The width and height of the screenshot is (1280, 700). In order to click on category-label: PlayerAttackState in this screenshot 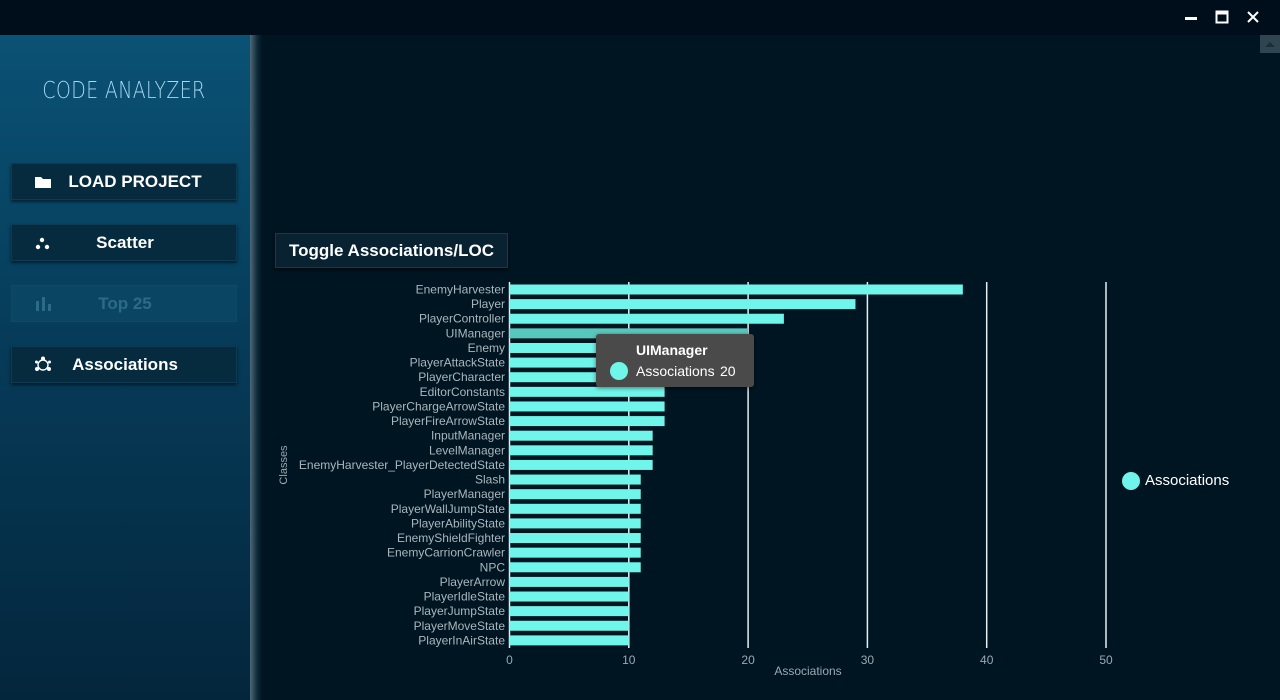, I will do `click(458, 363)`.